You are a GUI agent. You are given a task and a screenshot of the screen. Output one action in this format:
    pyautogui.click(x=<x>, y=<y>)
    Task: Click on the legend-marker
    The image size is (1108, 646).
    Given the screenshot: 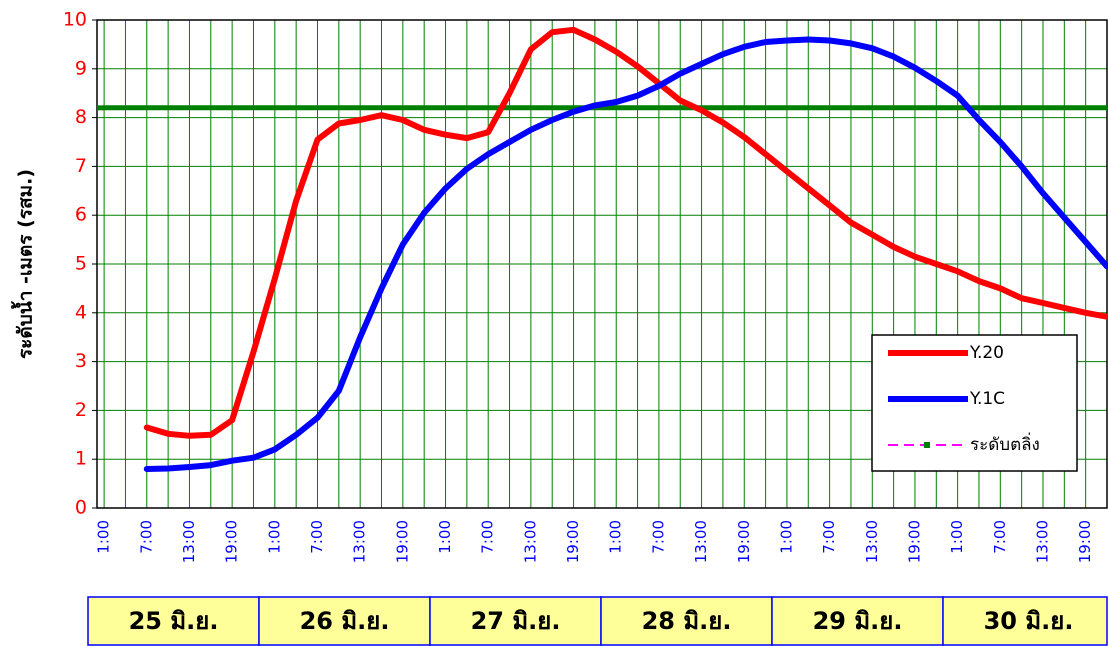 What is the action you would take?
    pyautogui.click(x=927, y=445)
    